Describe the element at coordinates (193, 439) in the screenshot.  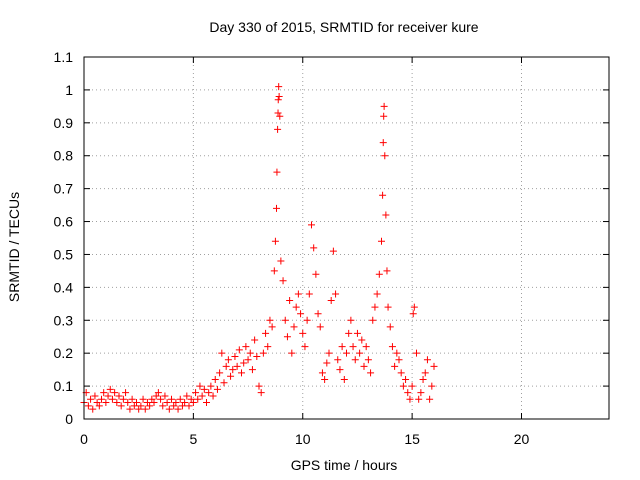
I see `x-tick-label: 5` at that location.